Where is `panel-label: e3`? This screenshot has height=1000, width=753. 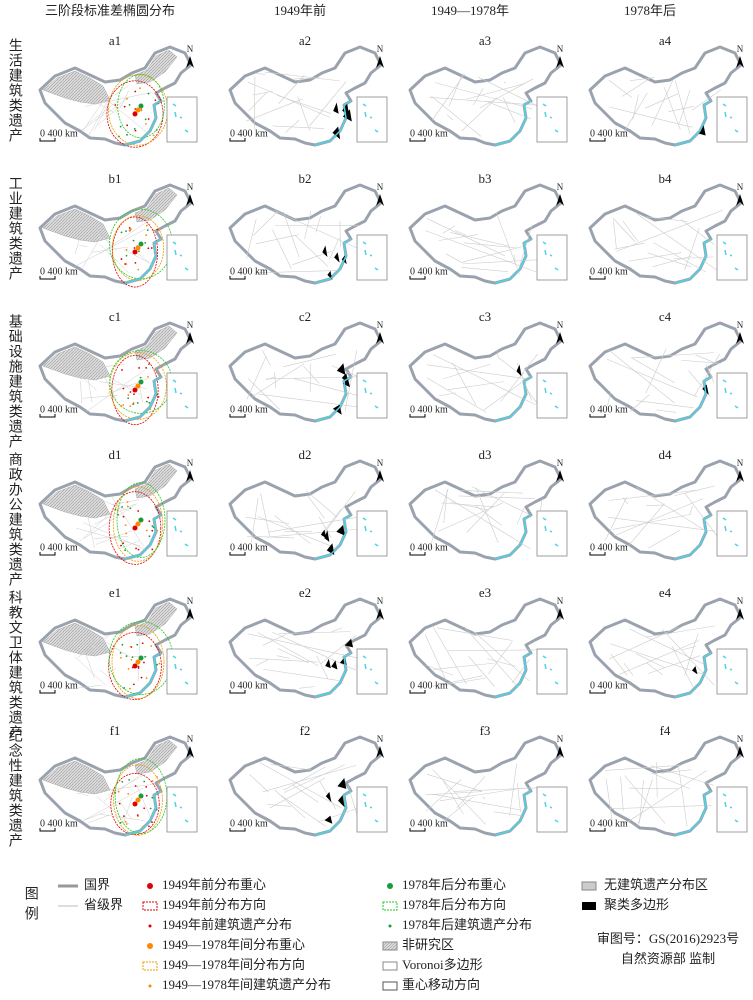 panel-label: e3 is located at coordinates (485, 592).